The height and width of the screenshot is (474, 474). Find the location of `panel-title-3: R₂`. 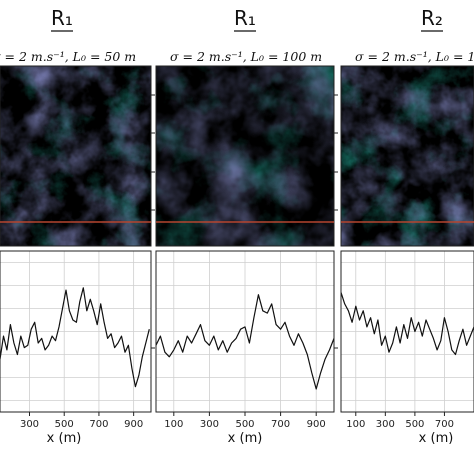

panel-title-3: R₂ is located at coordinates (432, 18).